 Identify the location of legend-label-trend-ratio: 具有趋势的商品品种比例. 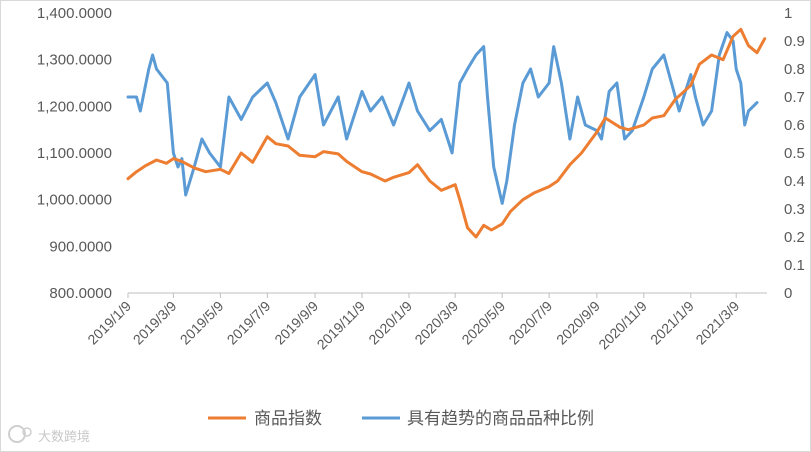
(500, 419).